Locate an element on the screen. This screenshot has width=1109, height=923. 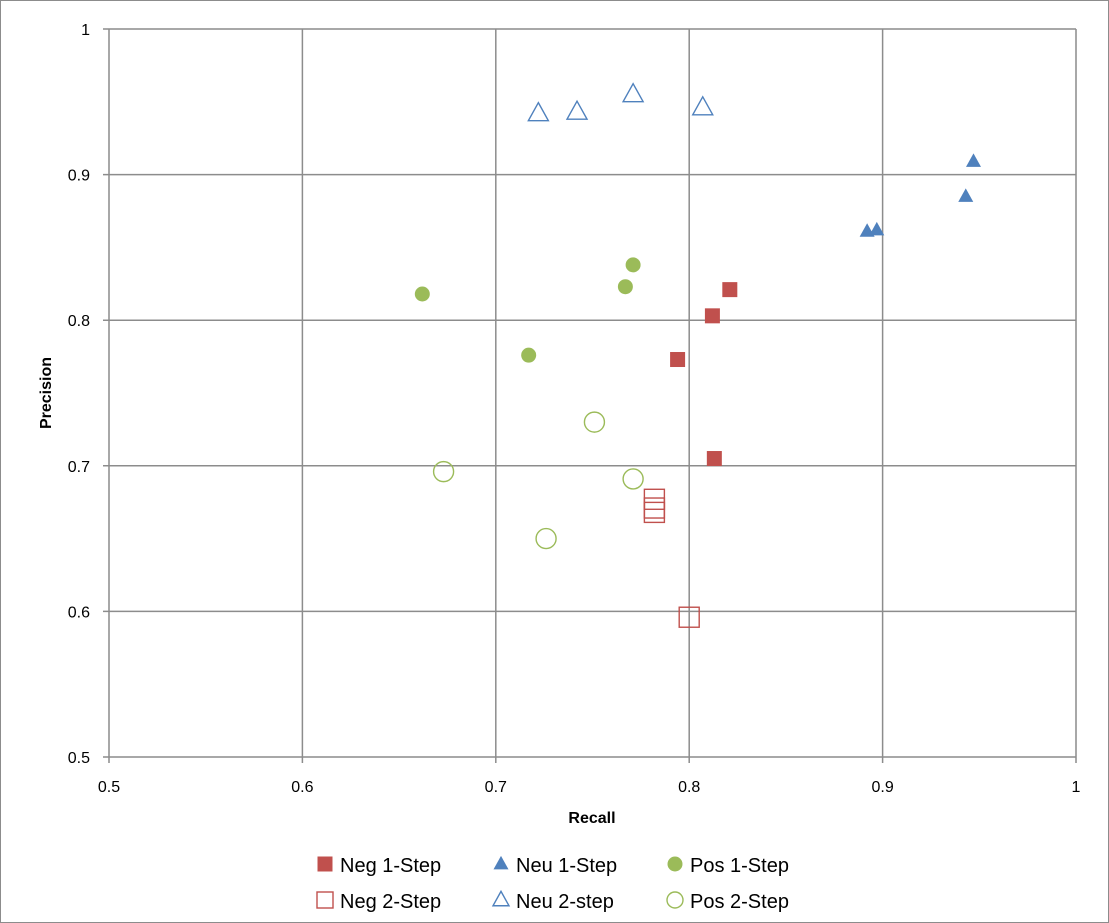
x-tick-label: 0.6 is located at coordinates (302, 787).